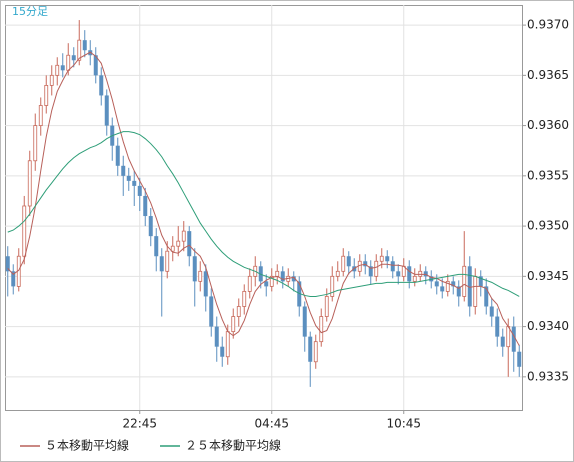  What do you see at coordinates (548, 125) in the screenshot?
I see `y-tick-label: 0.9360` at bounding box center [548, 125].